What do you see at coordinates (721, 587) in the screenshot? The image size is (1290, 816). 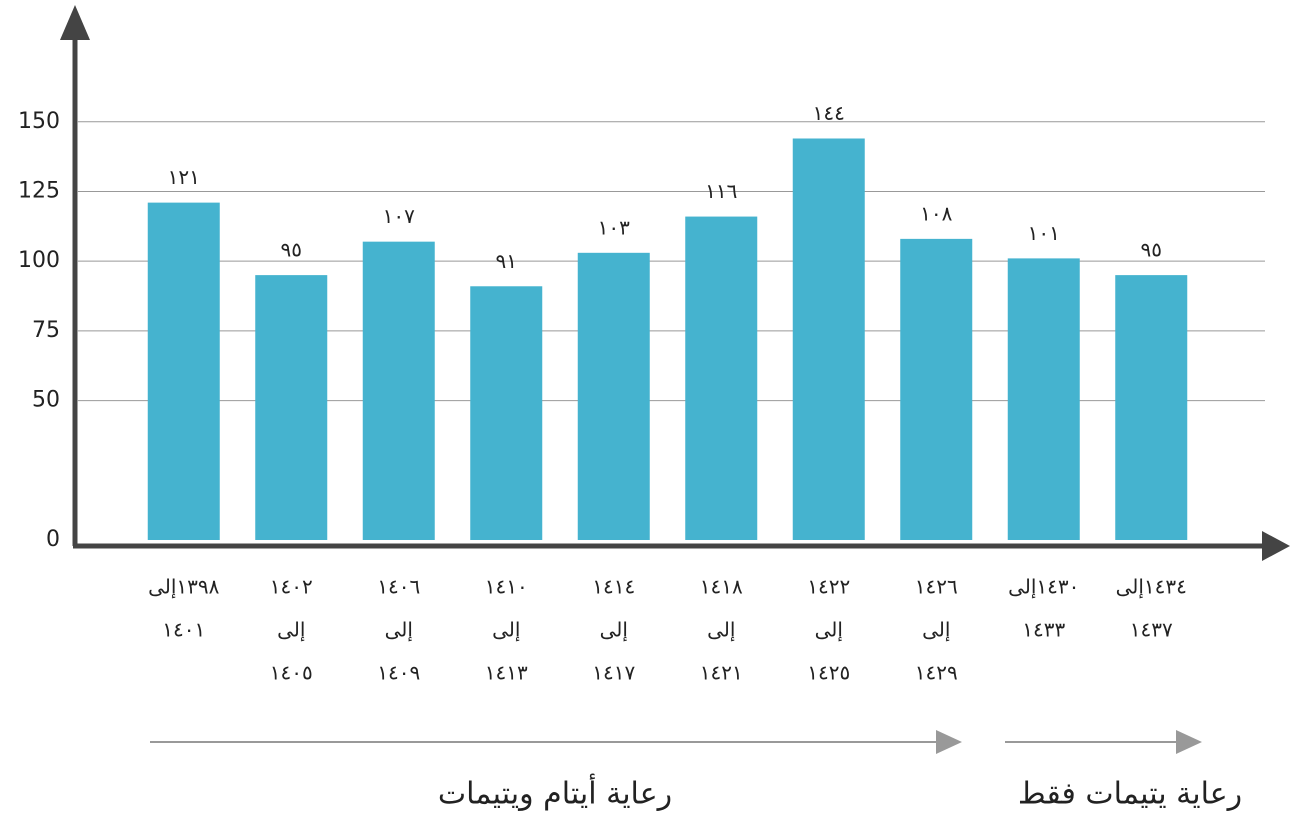 I see `x-tick-label: ١٤١٨` at bounding box center [721, 587].